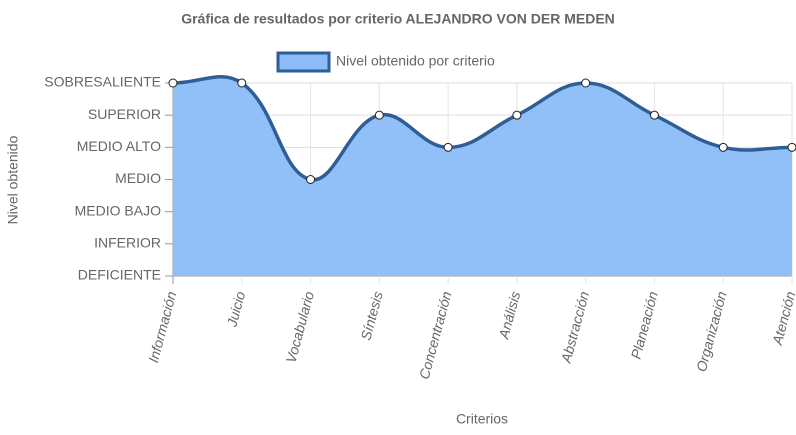 The width and height of the screenshot is (796, 435). What do you see at coordinates (118, 210) in the screenshot?
I see `y-tick-label: MEDIO BAJO` at bounding box center [118, 210].